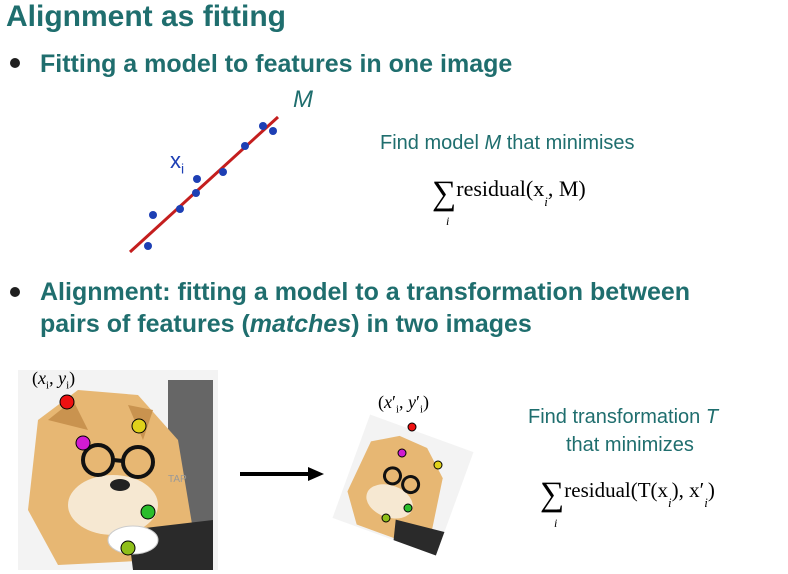 This screenshot has width=788, height=574. What do you see at coordinates (276, 64) in the screenshot?
I see `bullet-1: Fitting a model to features in one image` at bounding box center [276, 64].